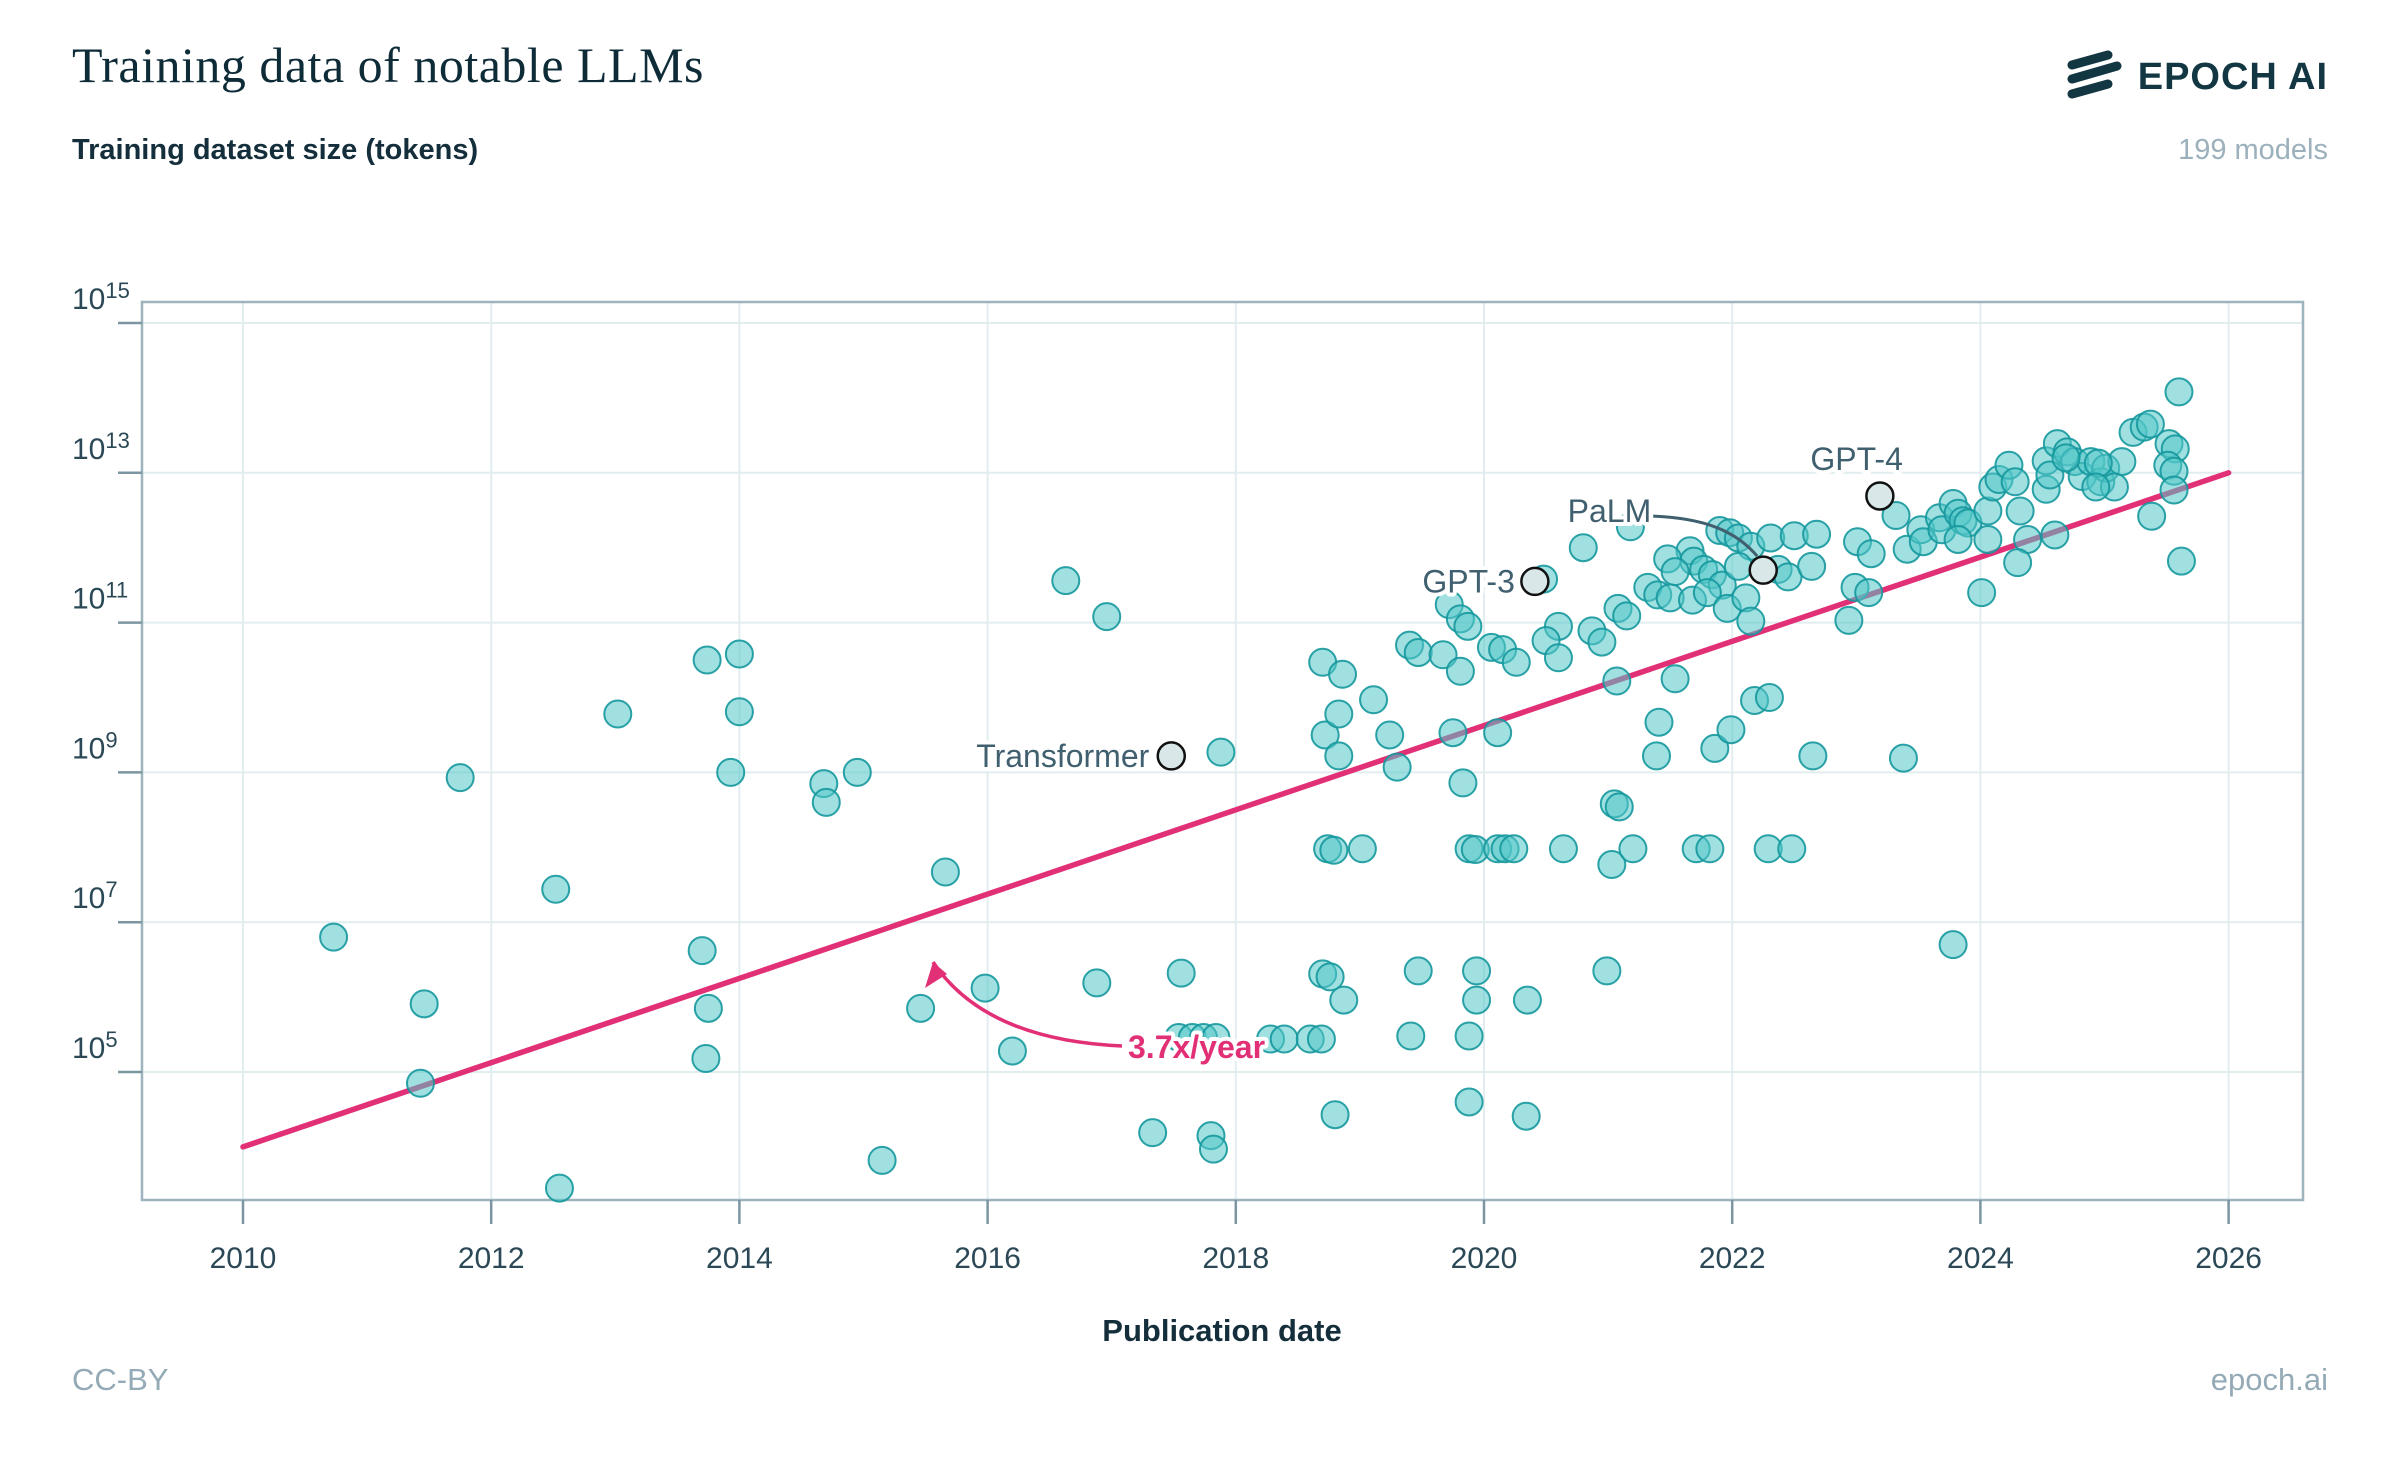 This screenshot has width=2400, height=1467. What do you see at coordinates (2196, 77) in the screenshot?
I see `epoch-ai-logo: EPOCH AI` at bounding box center [2196, 77].